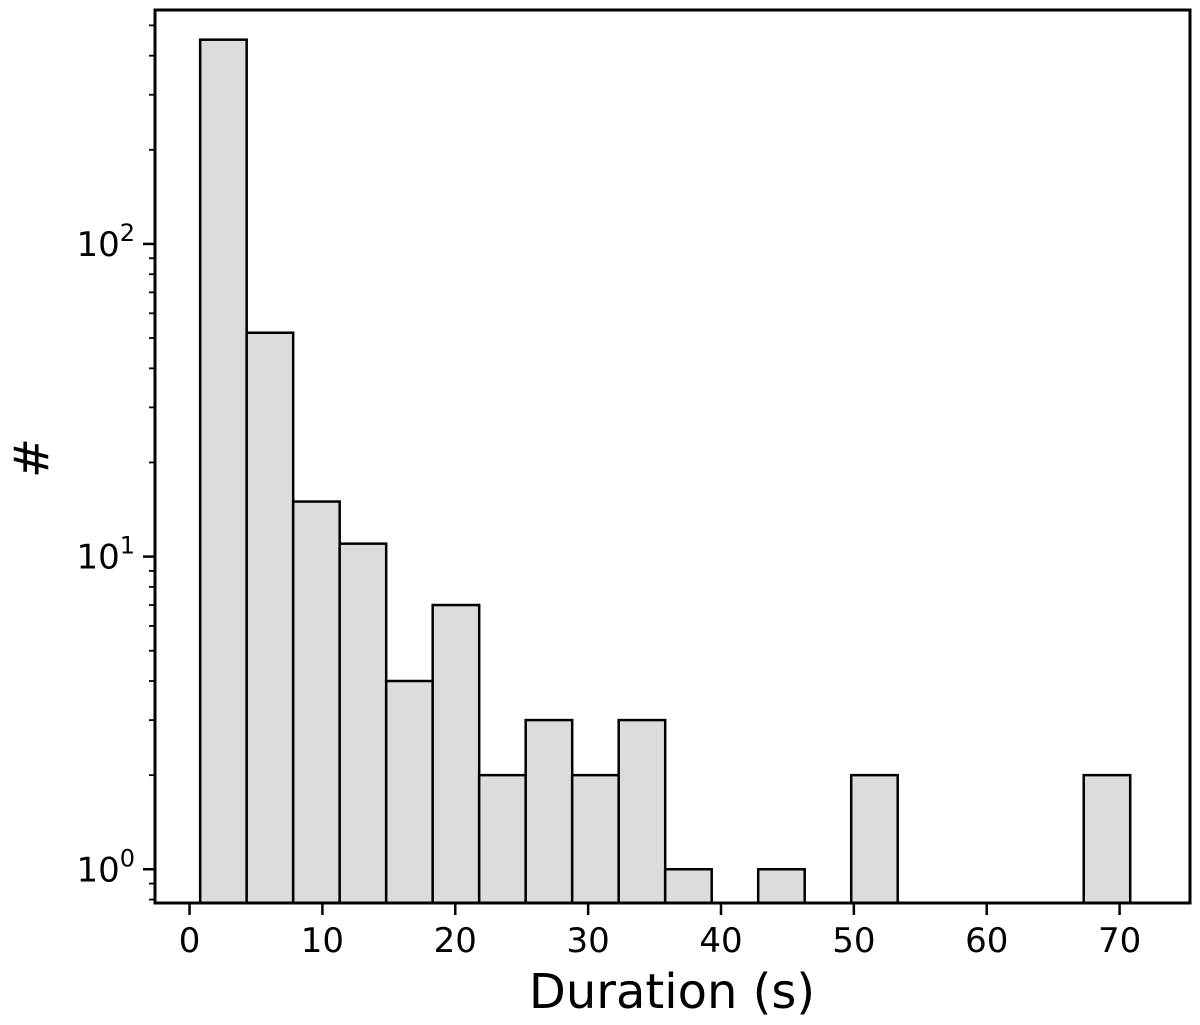 The image size is (1200, 1025). What do you see at coordinates (105, 867) in the screenshot?
I see `y-tick-label-0: 10⁰` at bounding box center [105, 867].